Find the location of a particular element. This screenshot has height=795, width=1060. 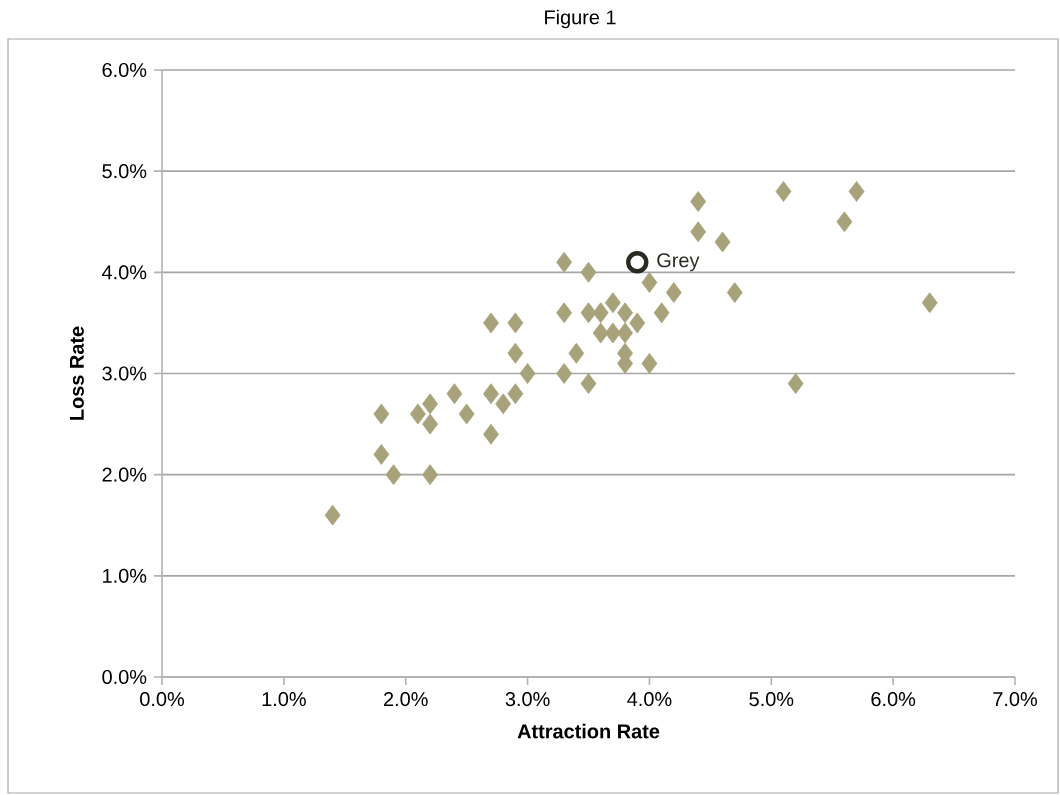

x-tick-label: 7.0% is located at coordinates (1015, 699).